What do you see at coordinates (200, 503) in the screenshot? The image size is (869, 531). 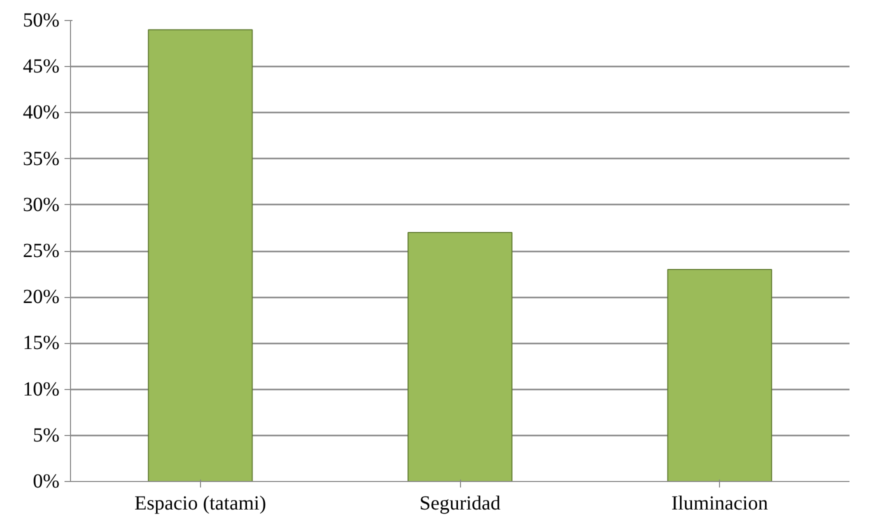 I see `x-tick-label: Espacio (tatami)` at bounding box center [200, 503].